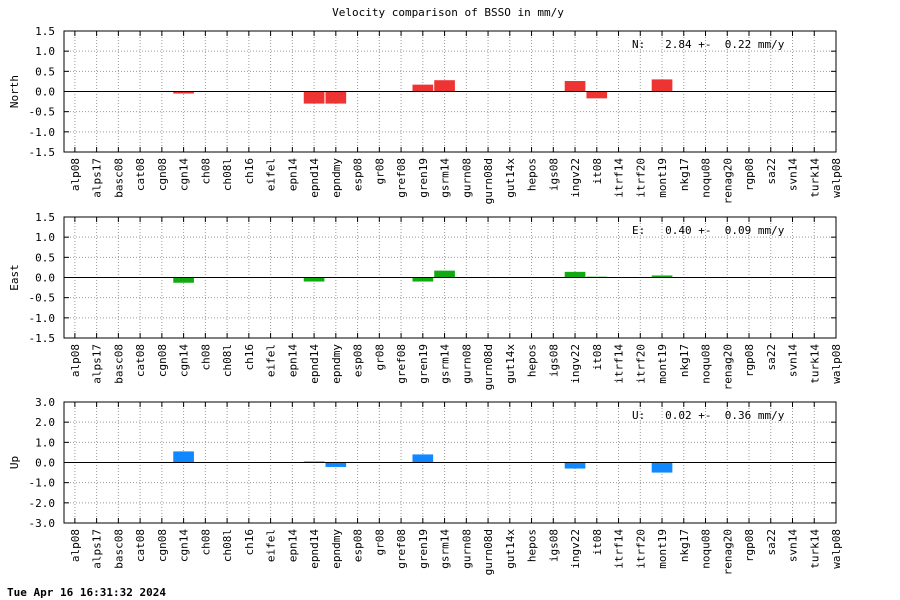 The image size is (900, 600). Describe the element at coordinates (183, 280) in the screenshot. I see `panel-1-bar-cgn14` at that location.